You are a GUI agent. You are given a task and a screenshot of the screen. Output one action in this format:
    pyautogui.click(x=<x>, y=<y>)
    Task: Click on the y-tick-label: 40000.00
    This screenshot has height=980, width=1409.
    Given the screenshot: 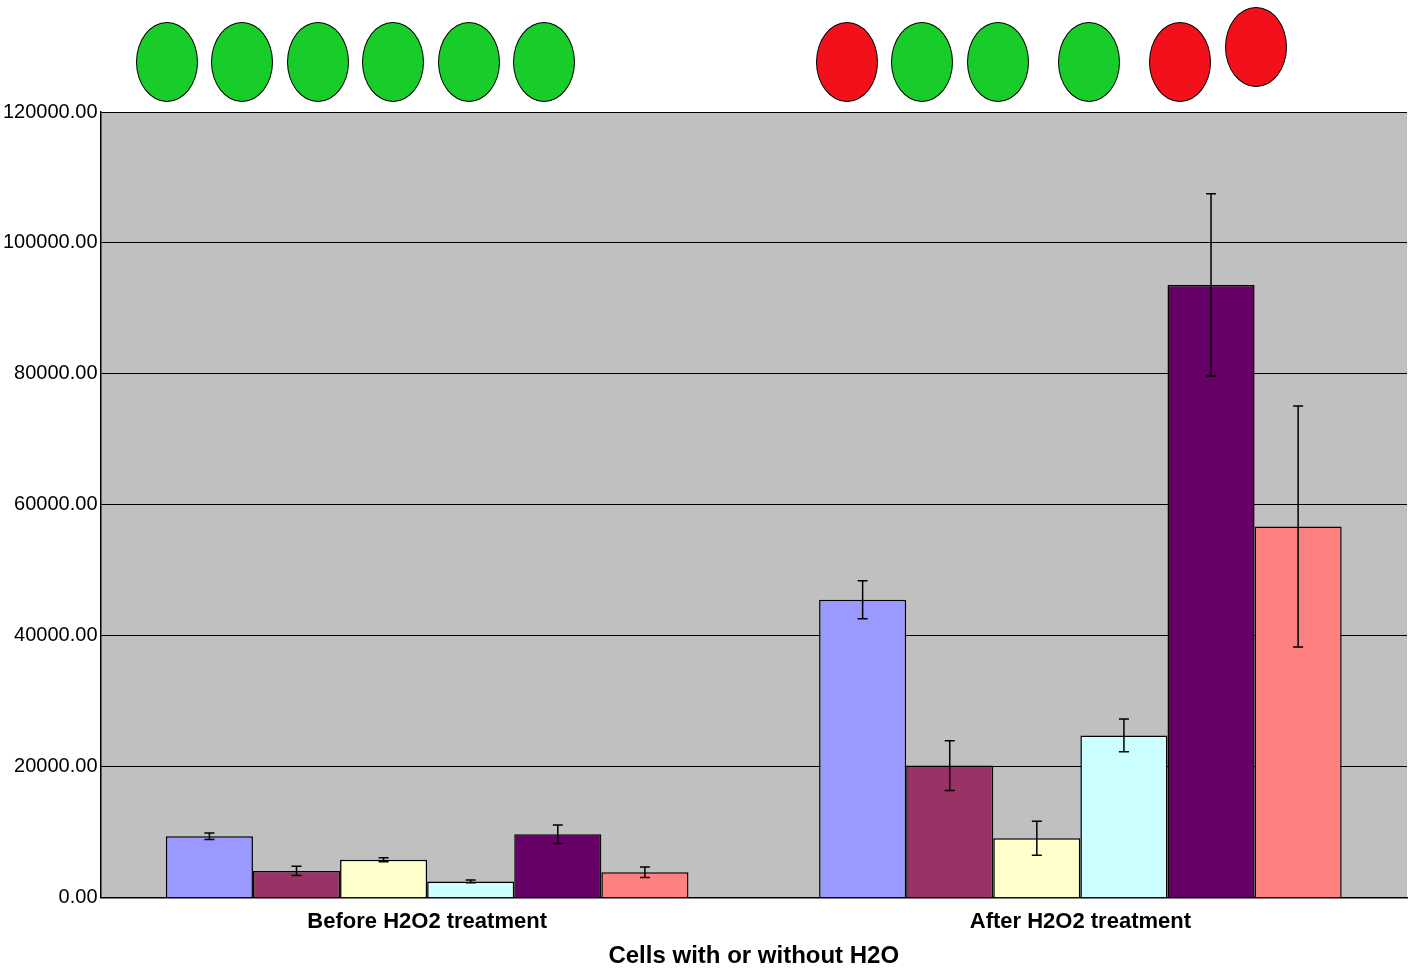 What is the action you would take?
    pyautogui.click(x=56, y=634)
    